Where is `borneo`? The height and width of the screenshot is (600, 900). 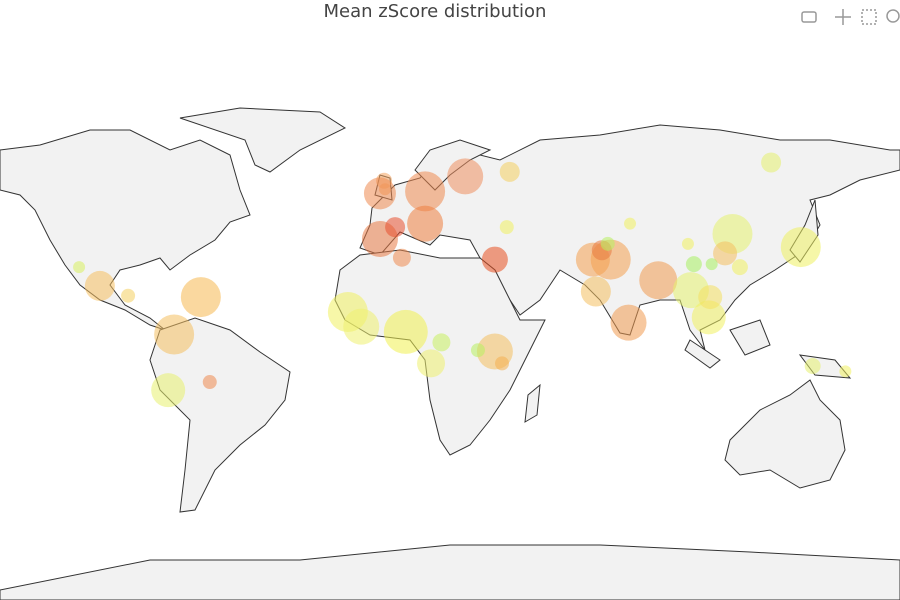 borneo is located at coordinates (750, 337).